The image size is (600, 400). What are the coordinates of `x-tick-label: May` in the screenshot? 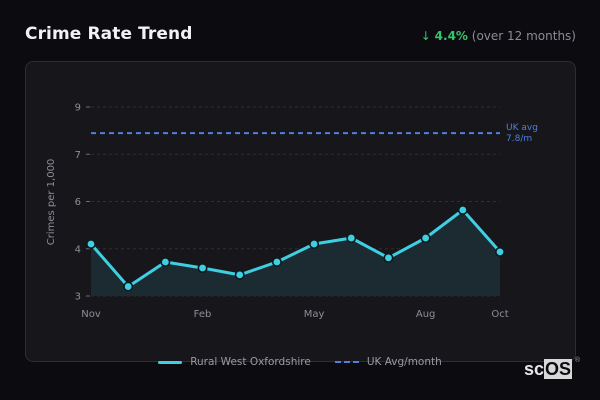 It's located at (314, 314).